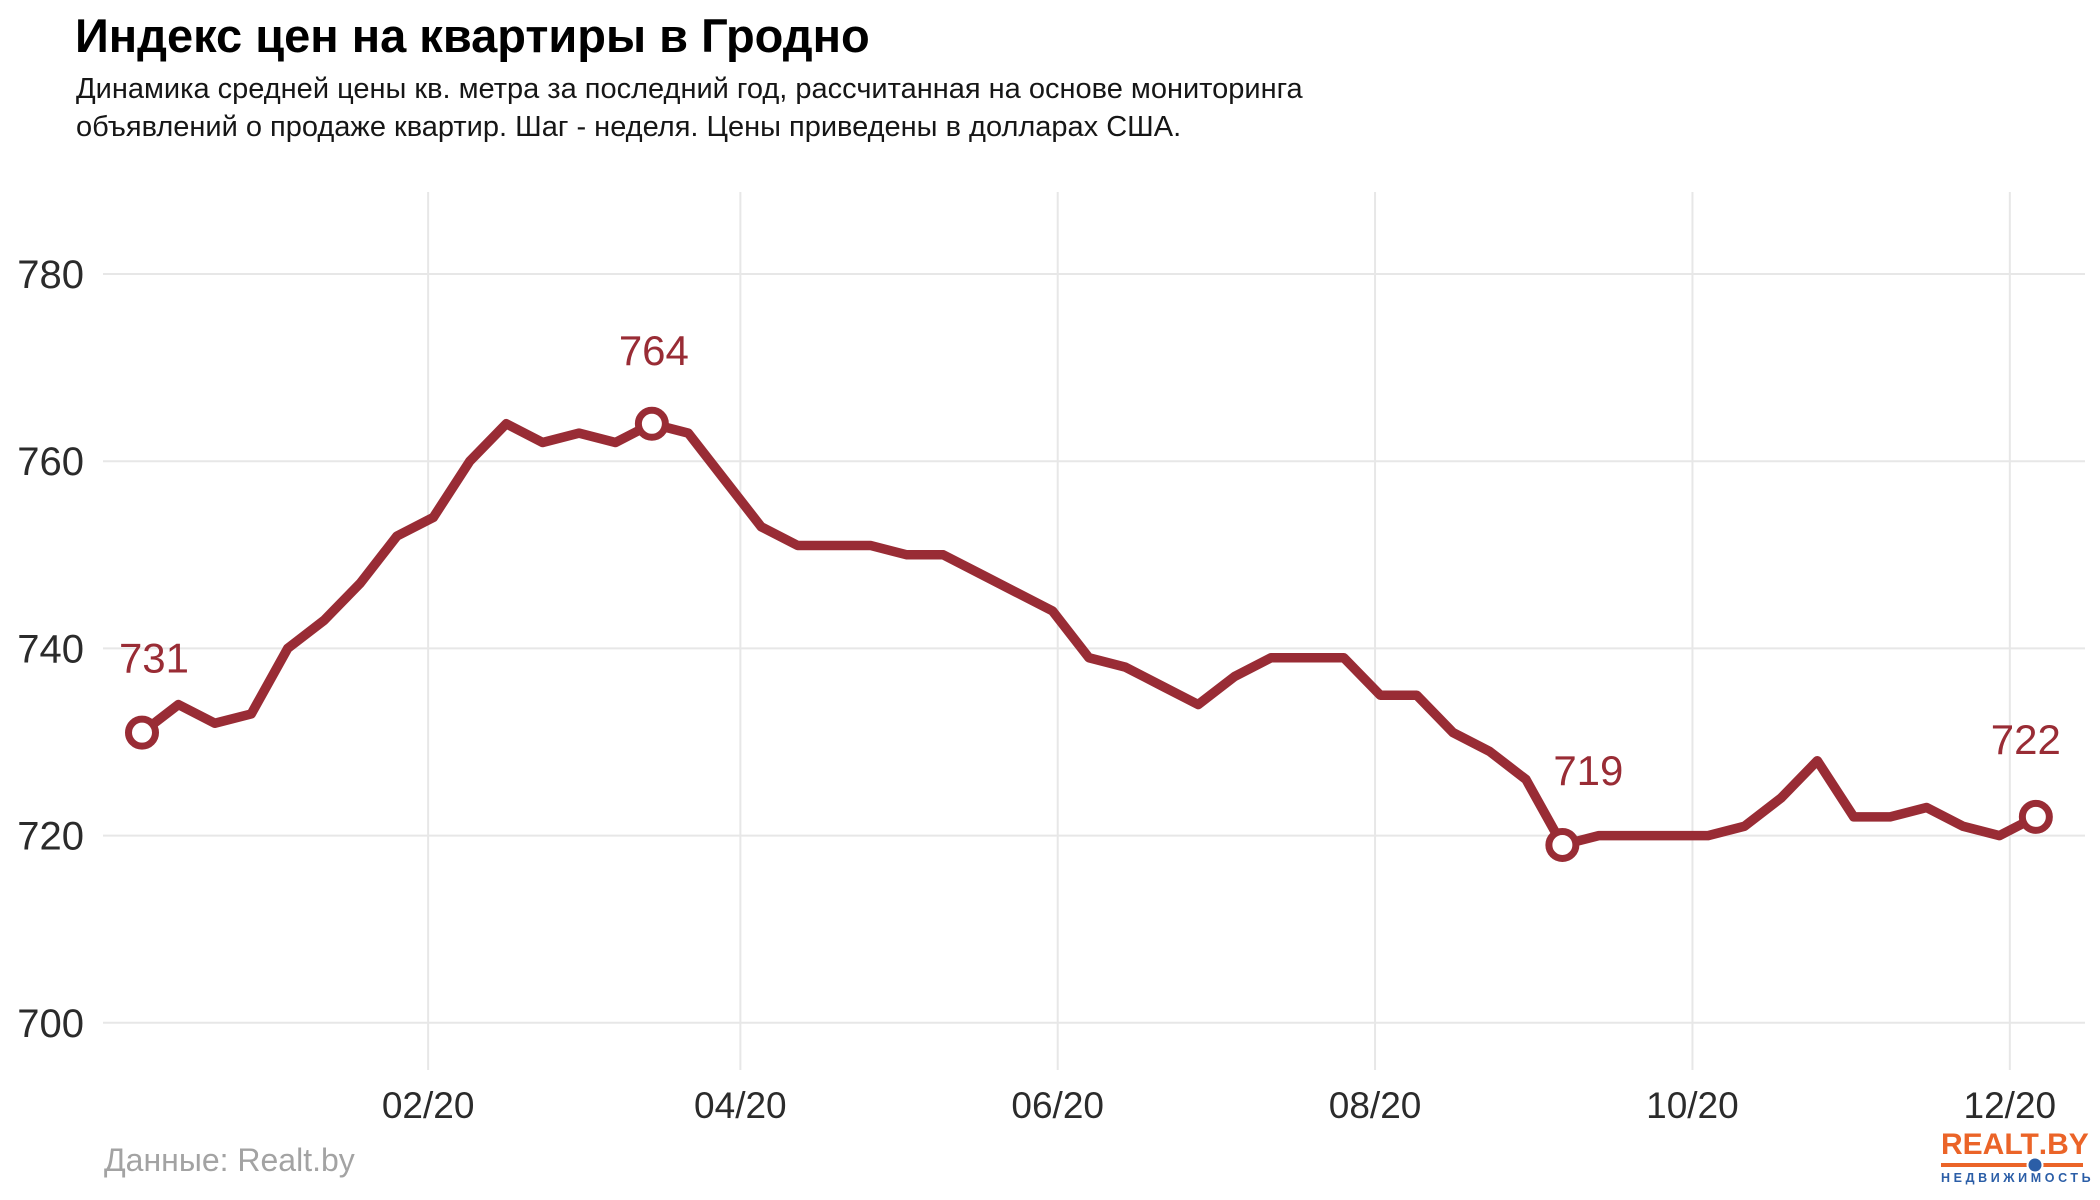  Describe the element at coordinates (740, 1105) in the screenshot. I see `x-tick-label-04/20: 04/20` at that location.